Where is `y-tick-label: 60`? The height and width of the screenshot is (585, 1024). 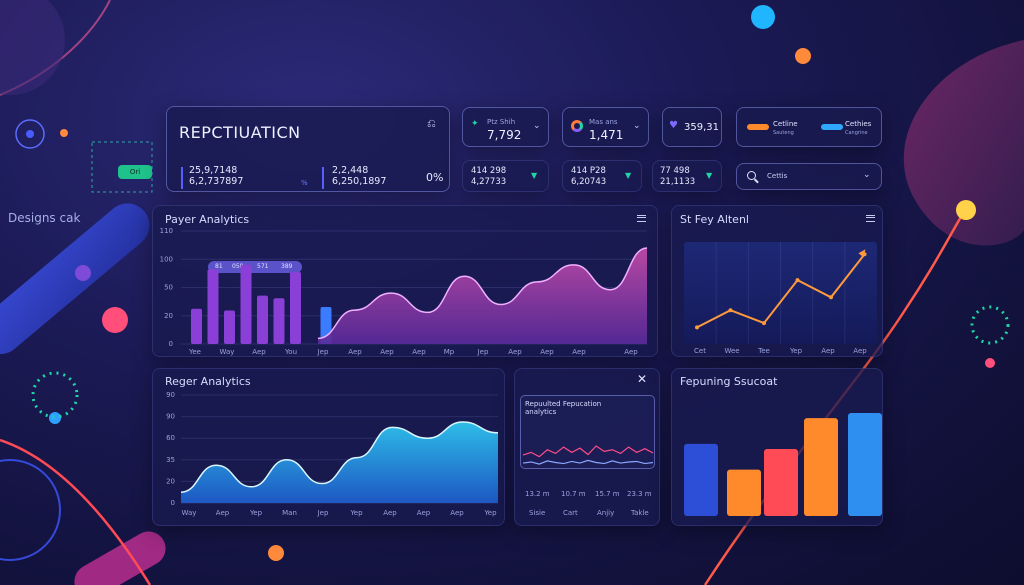
y-tick-label: 60 is located at coordinates (170, 438).